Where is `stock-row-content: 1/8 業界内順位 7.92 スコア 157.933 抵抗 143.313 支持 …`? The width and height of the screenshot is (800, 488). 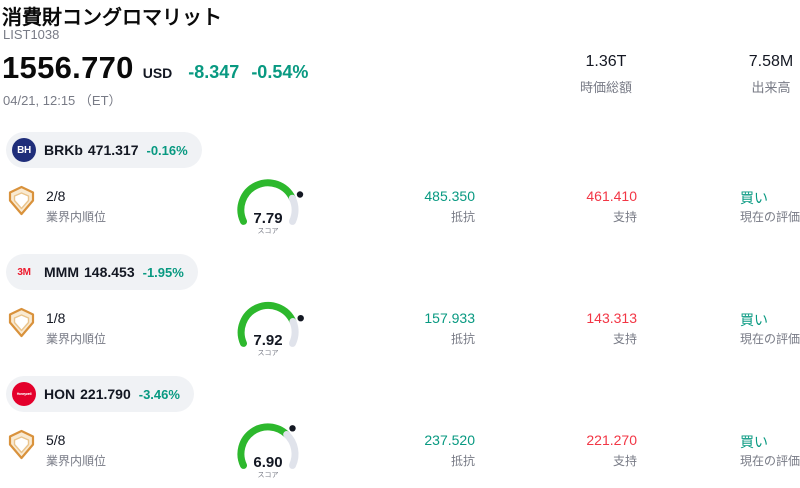 stock-row-content: 1/8 業界内順位 7.92 スコア 157.933 抵抗 143.313 支持 … is located at coordinates (400, 332).